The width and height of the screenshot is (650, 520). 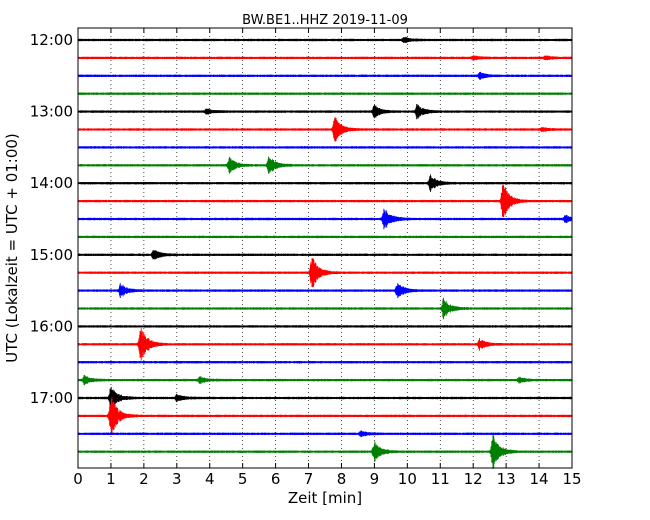 What do you see at coordinates (51, 255) in the screenshot?
I see `y-tick-label: 15:00` at bounding box center [51, 255].